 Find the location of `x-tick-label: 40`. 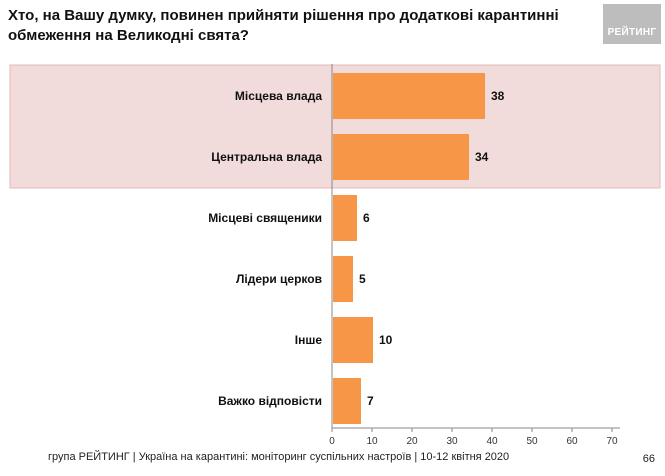

x-tick-label: 40 is located at coordinates (492, 441).